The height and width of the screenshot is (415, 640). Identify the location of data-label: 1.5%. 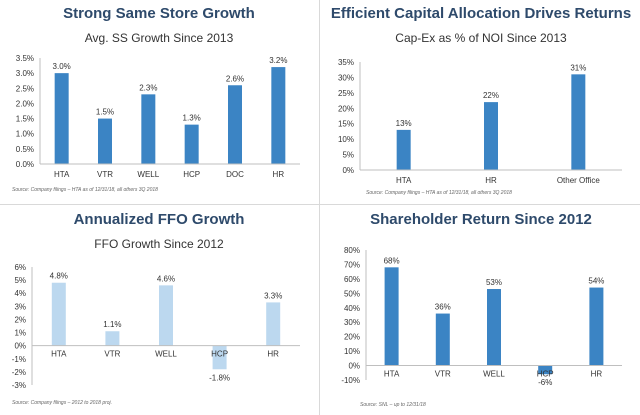
(105, 112).